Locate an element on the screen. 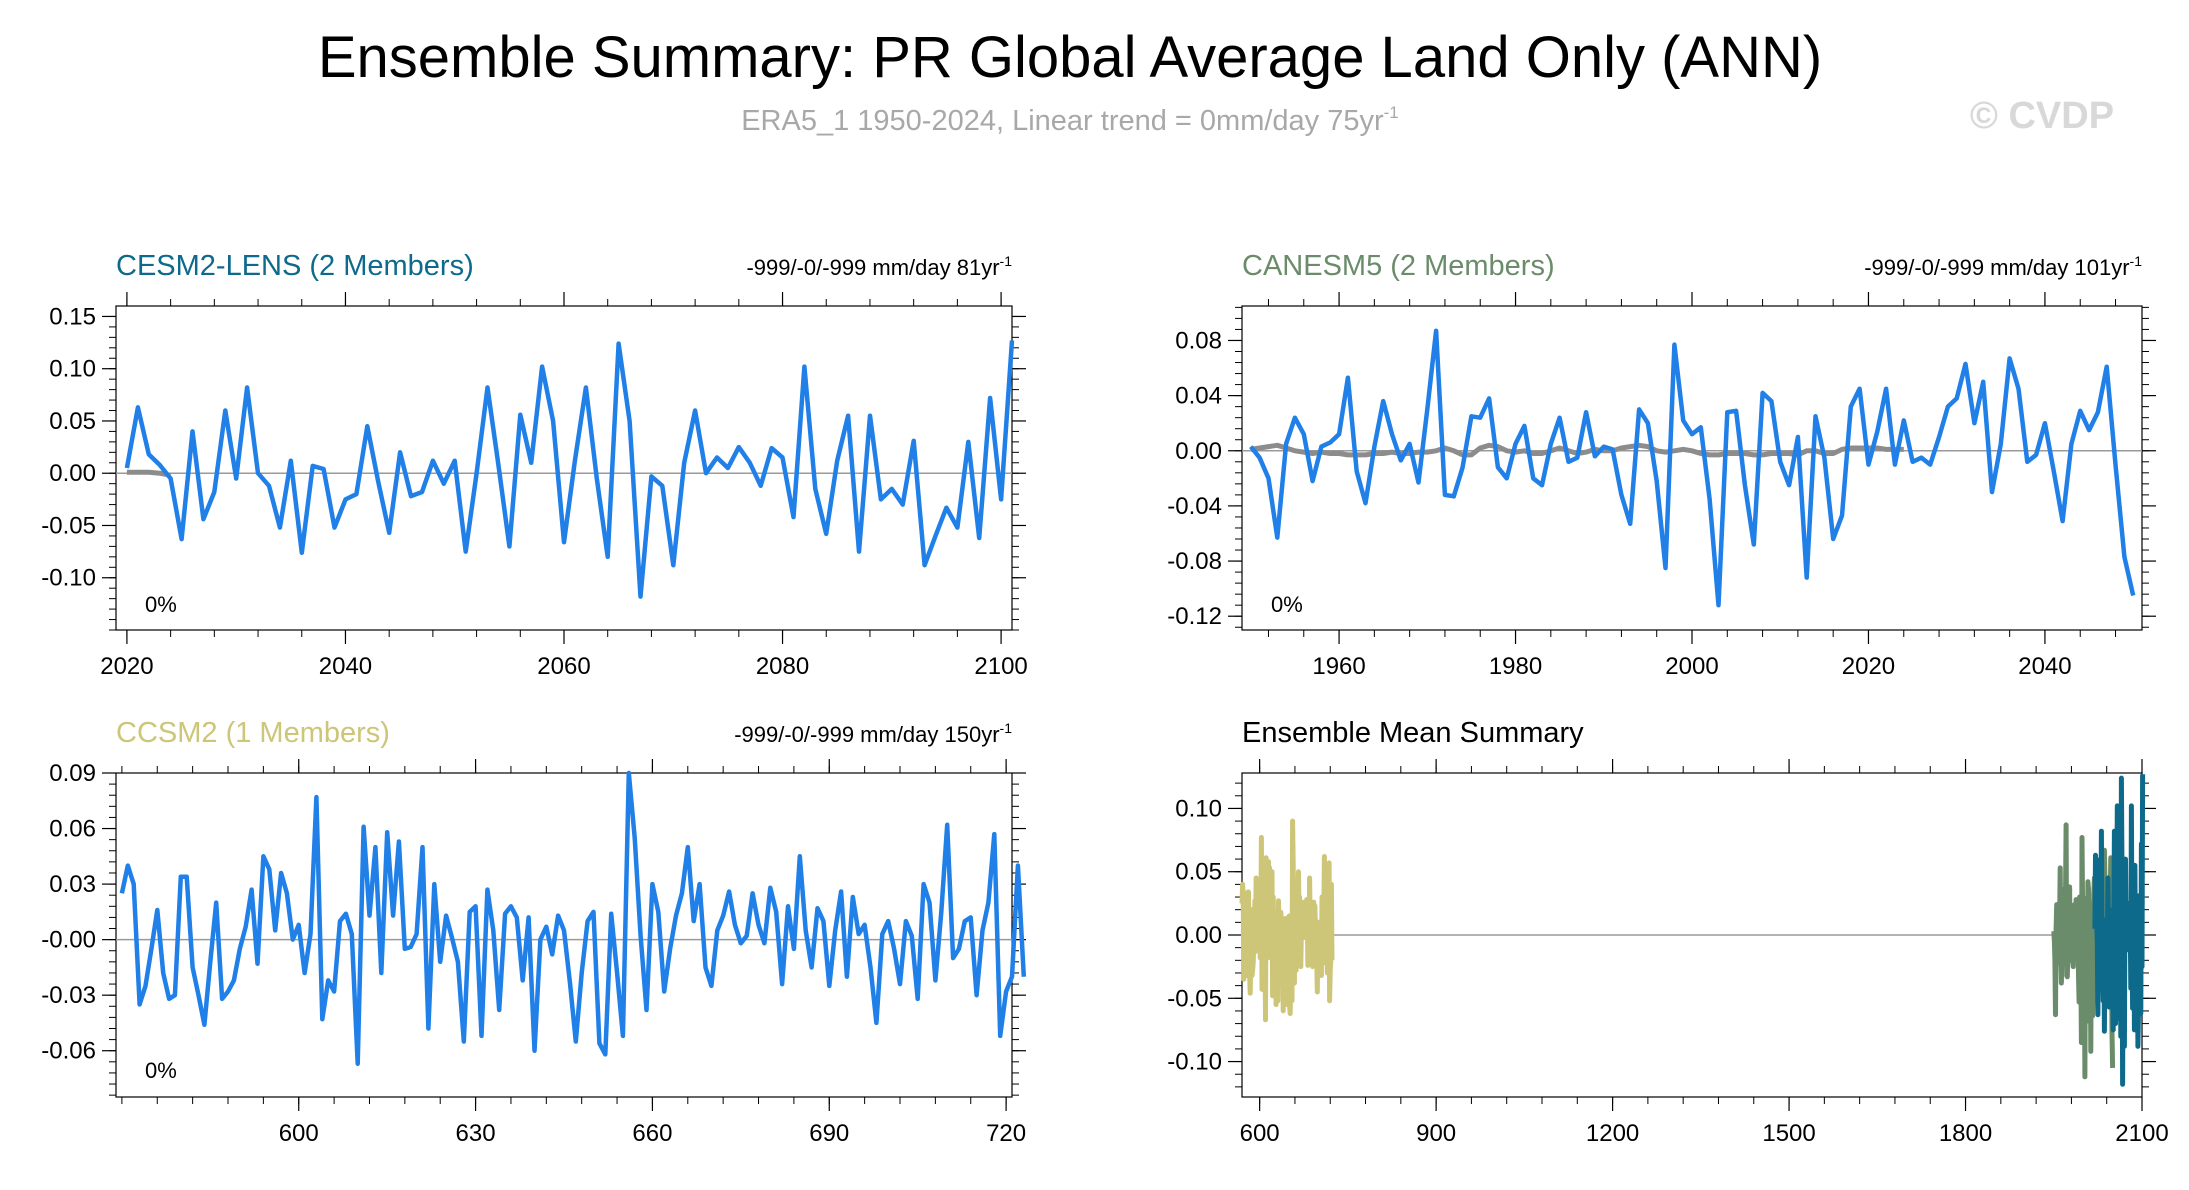 Image resolution: width=2189 pixels, height=1190 pixels. panel-canesm5-percent: 0% is located at coordinates (1287, 604).